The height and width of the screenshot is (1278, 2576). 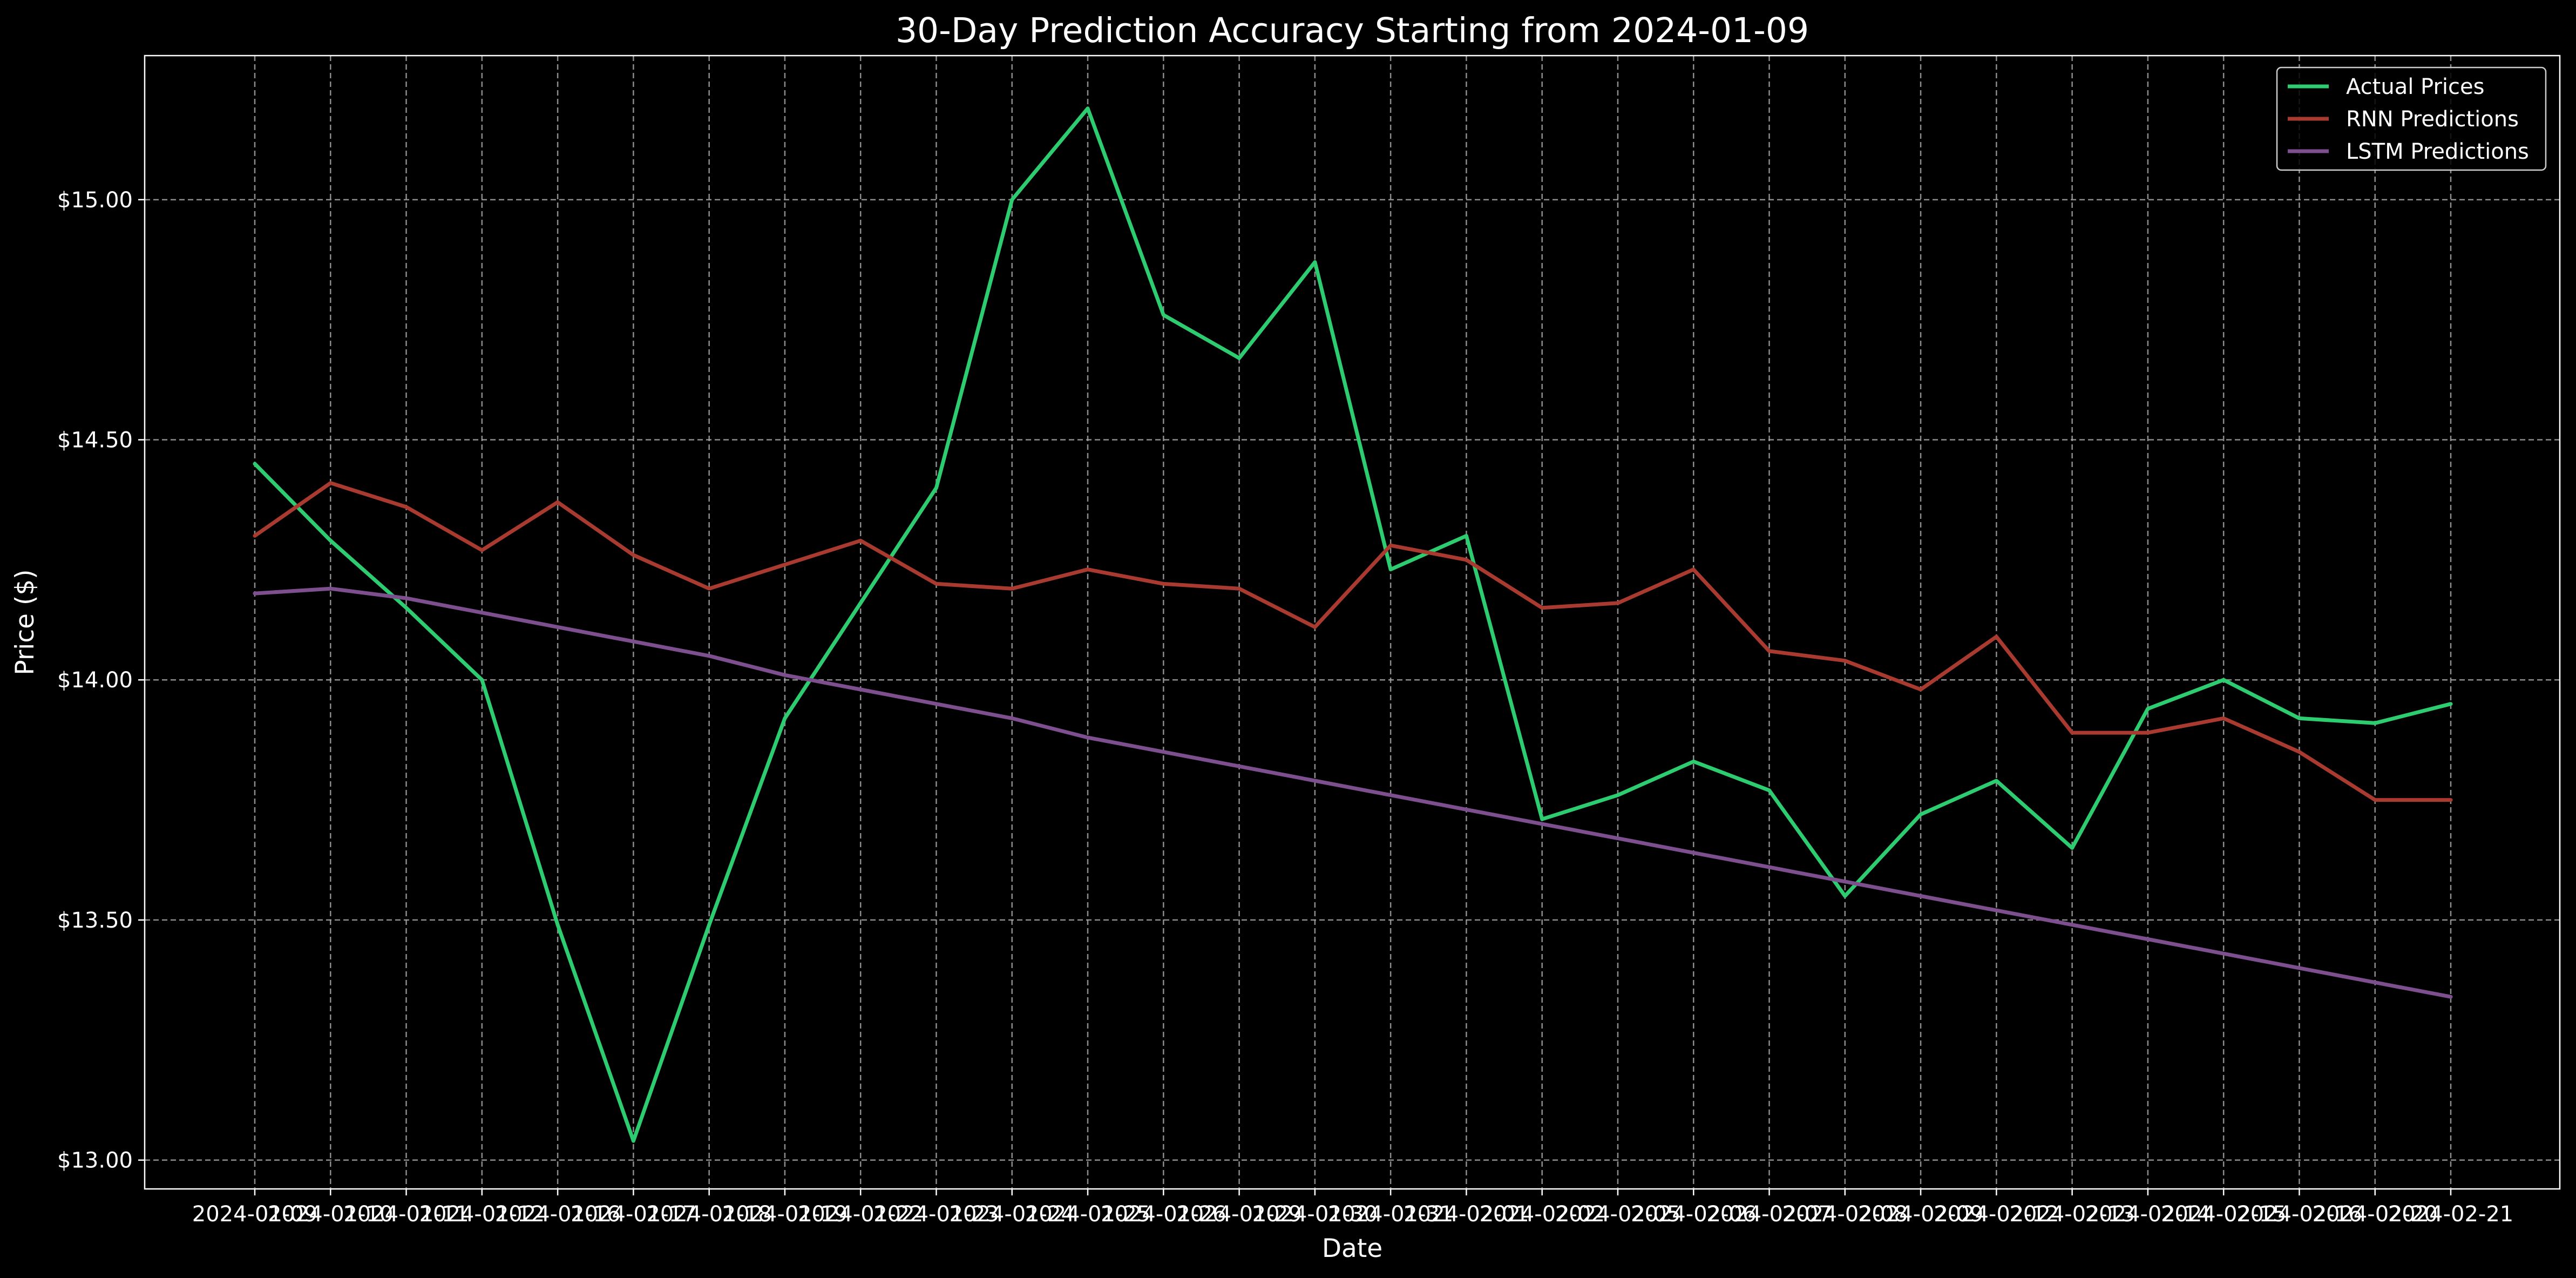 I want to click on x-tick-label: 2024-02-14, so click(x=2148, y=1214).